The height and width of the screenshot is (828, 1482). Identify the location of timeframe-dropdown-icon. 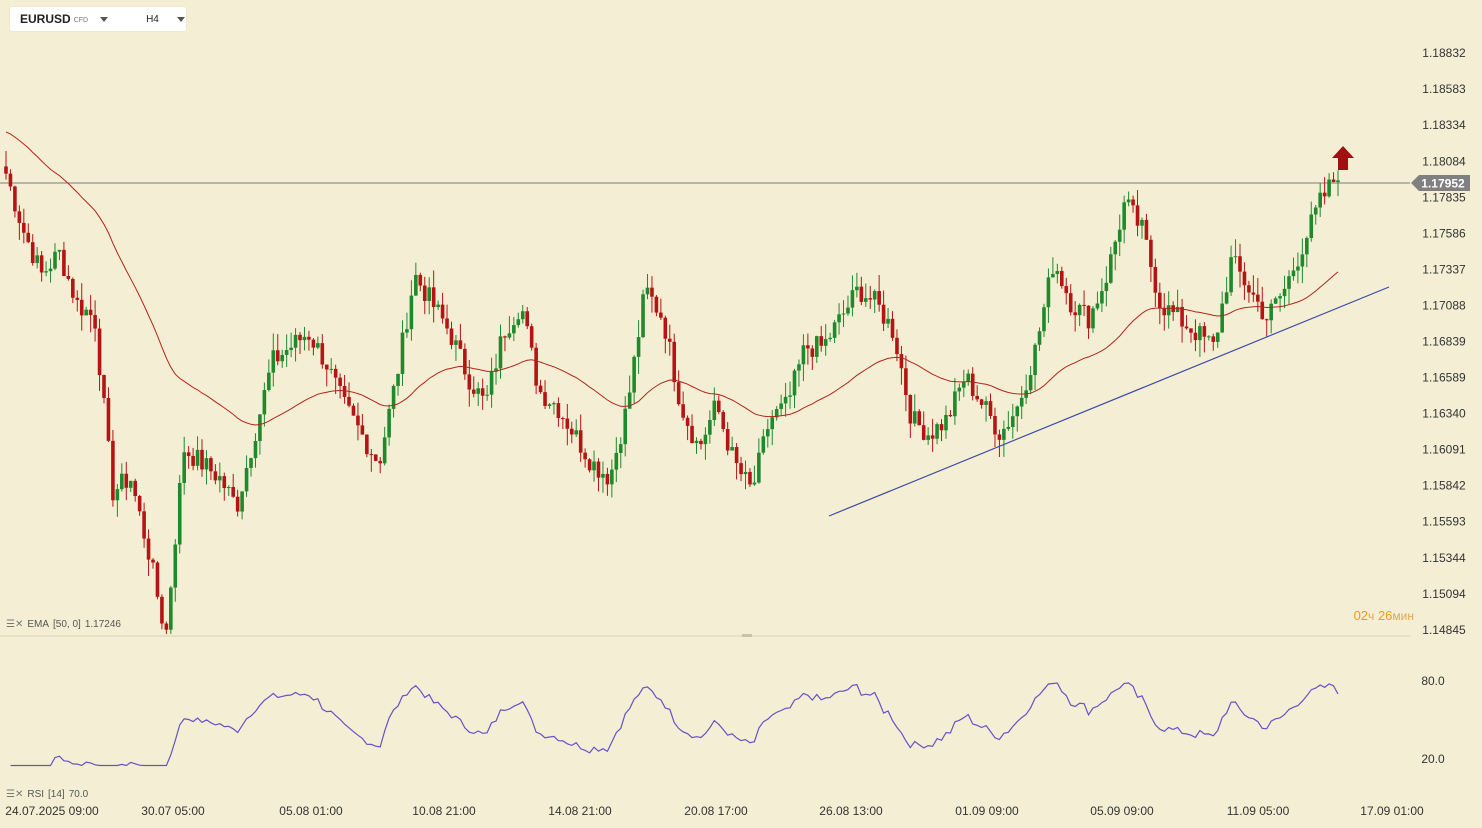
(180, 19).